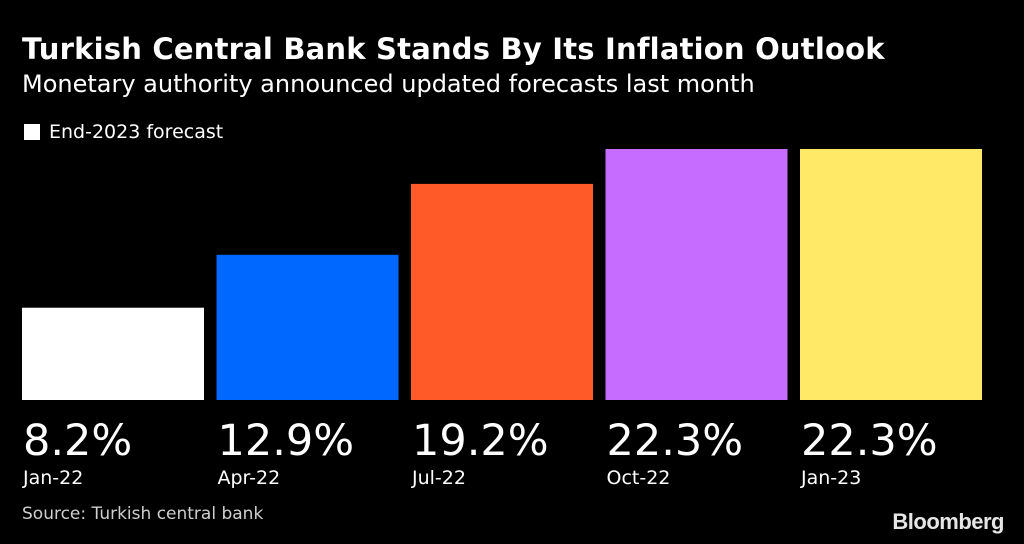 Image resolution: width=1024 pixels, height=544 pixels. Describe the element at coordinates (438, 478) in the screenshot. I see `category-label: Jul-22` at that location.